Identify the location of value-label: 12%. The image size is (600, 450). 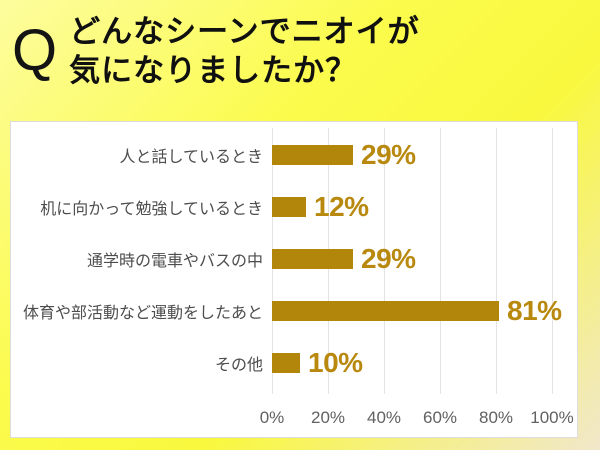
(341, 206).